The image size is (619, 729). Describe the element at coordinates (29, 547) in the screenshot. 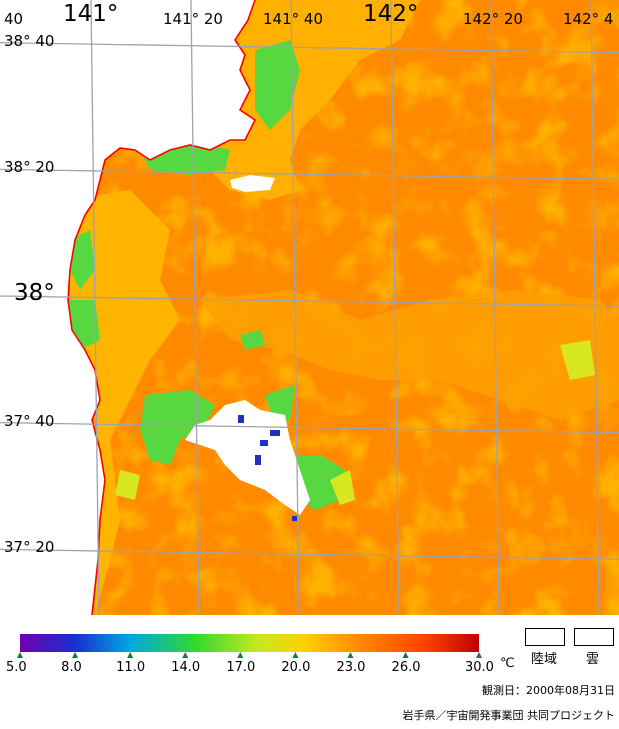

I see `latitude-label: 37° 20` at that location.